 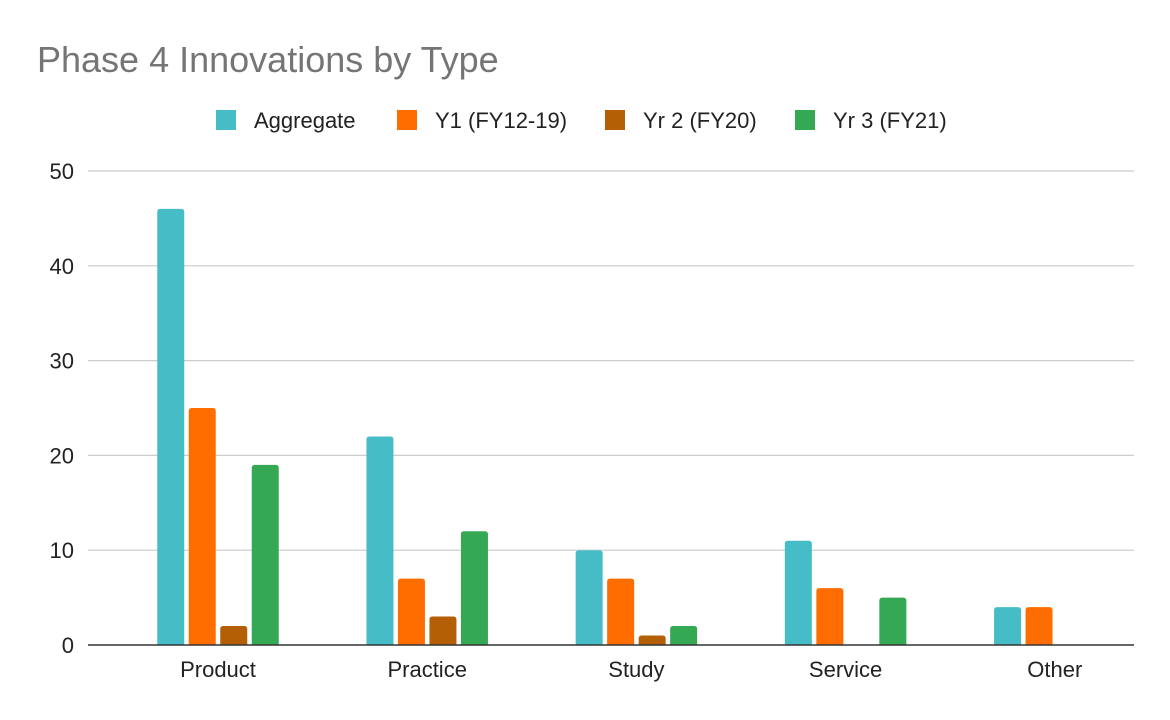 I want to click on y-tick-label-10: 10, so click(x=62, y=550).